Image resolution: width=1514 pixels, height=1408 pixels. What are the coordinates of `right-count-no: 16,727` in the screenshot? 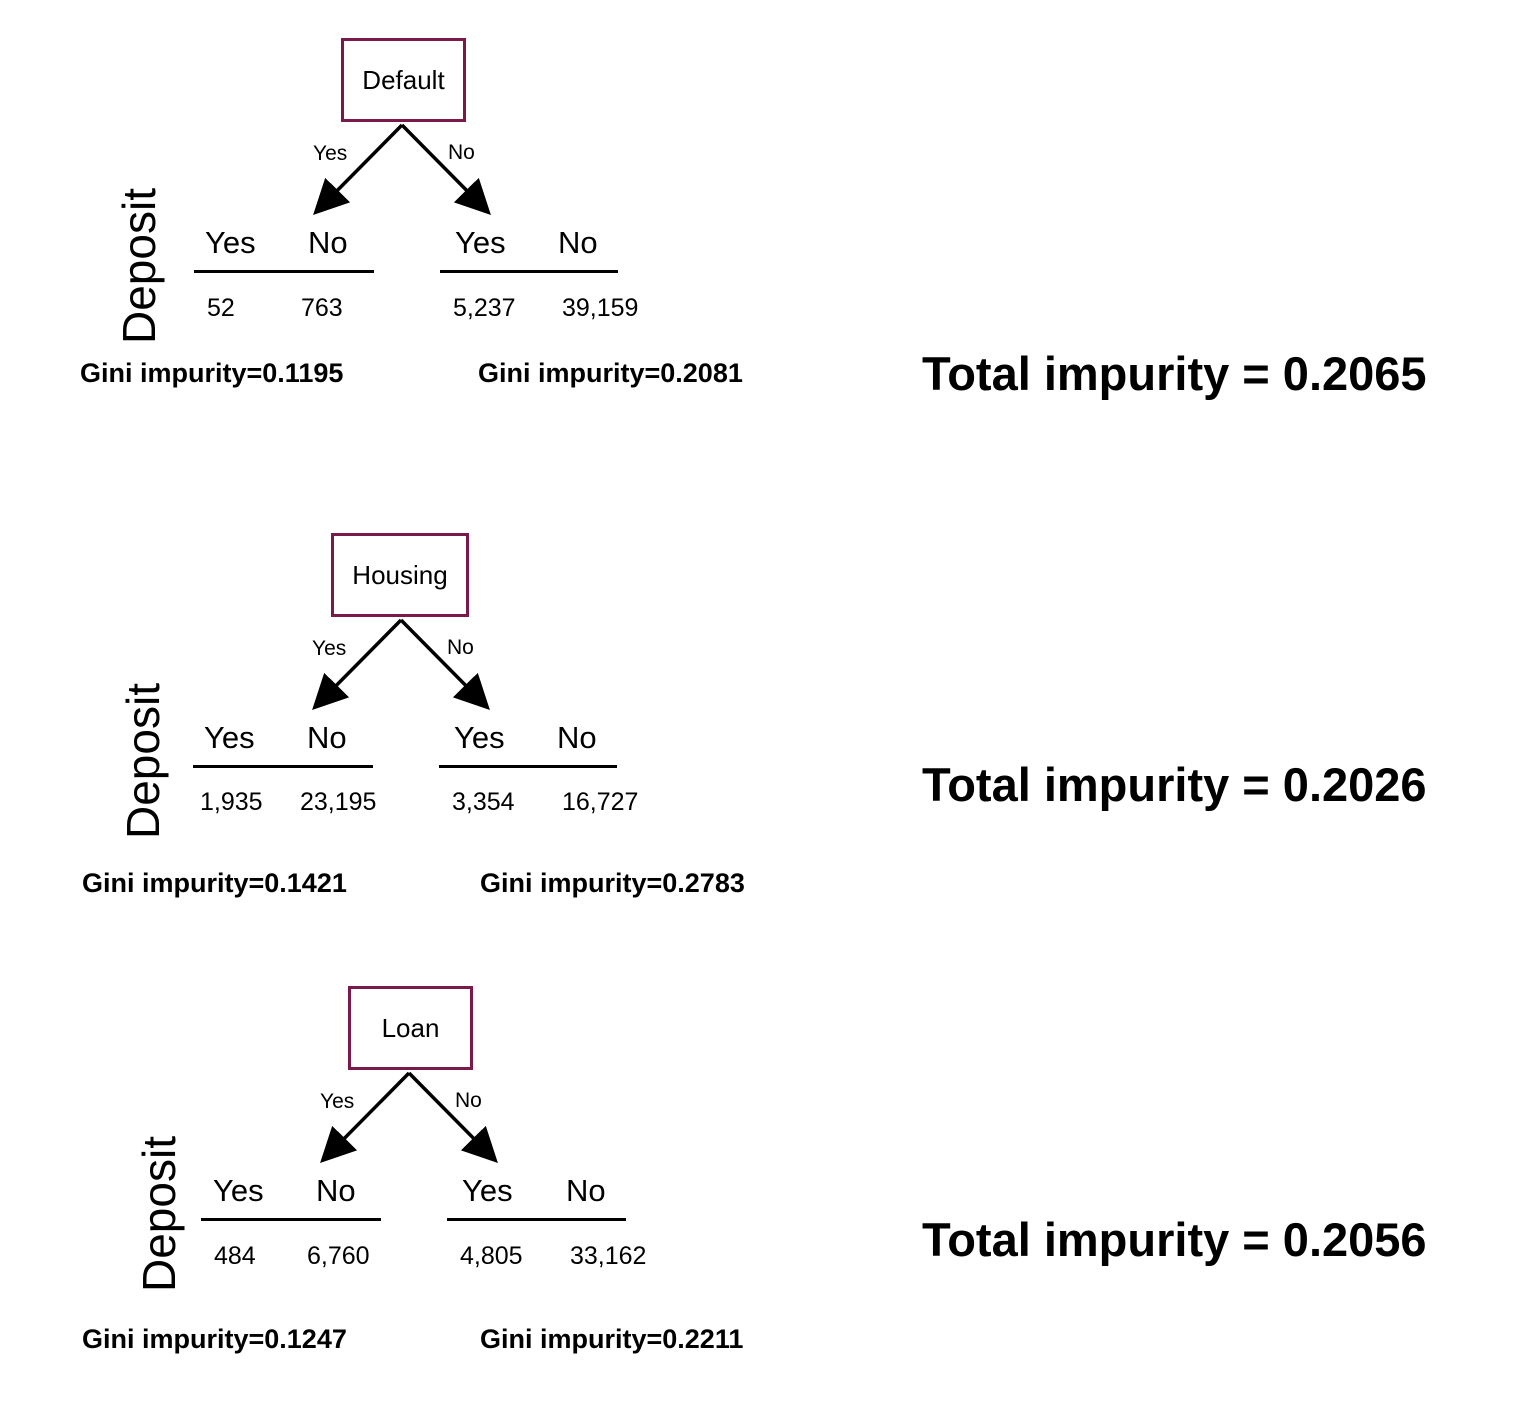 It's located at (600, 802).